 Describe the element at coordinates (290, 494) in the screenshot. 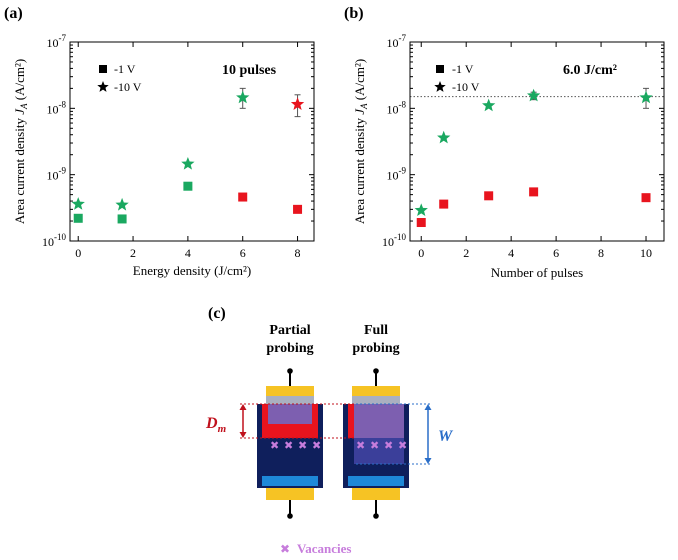

I see `device-partial-bottom-contact` at that location.